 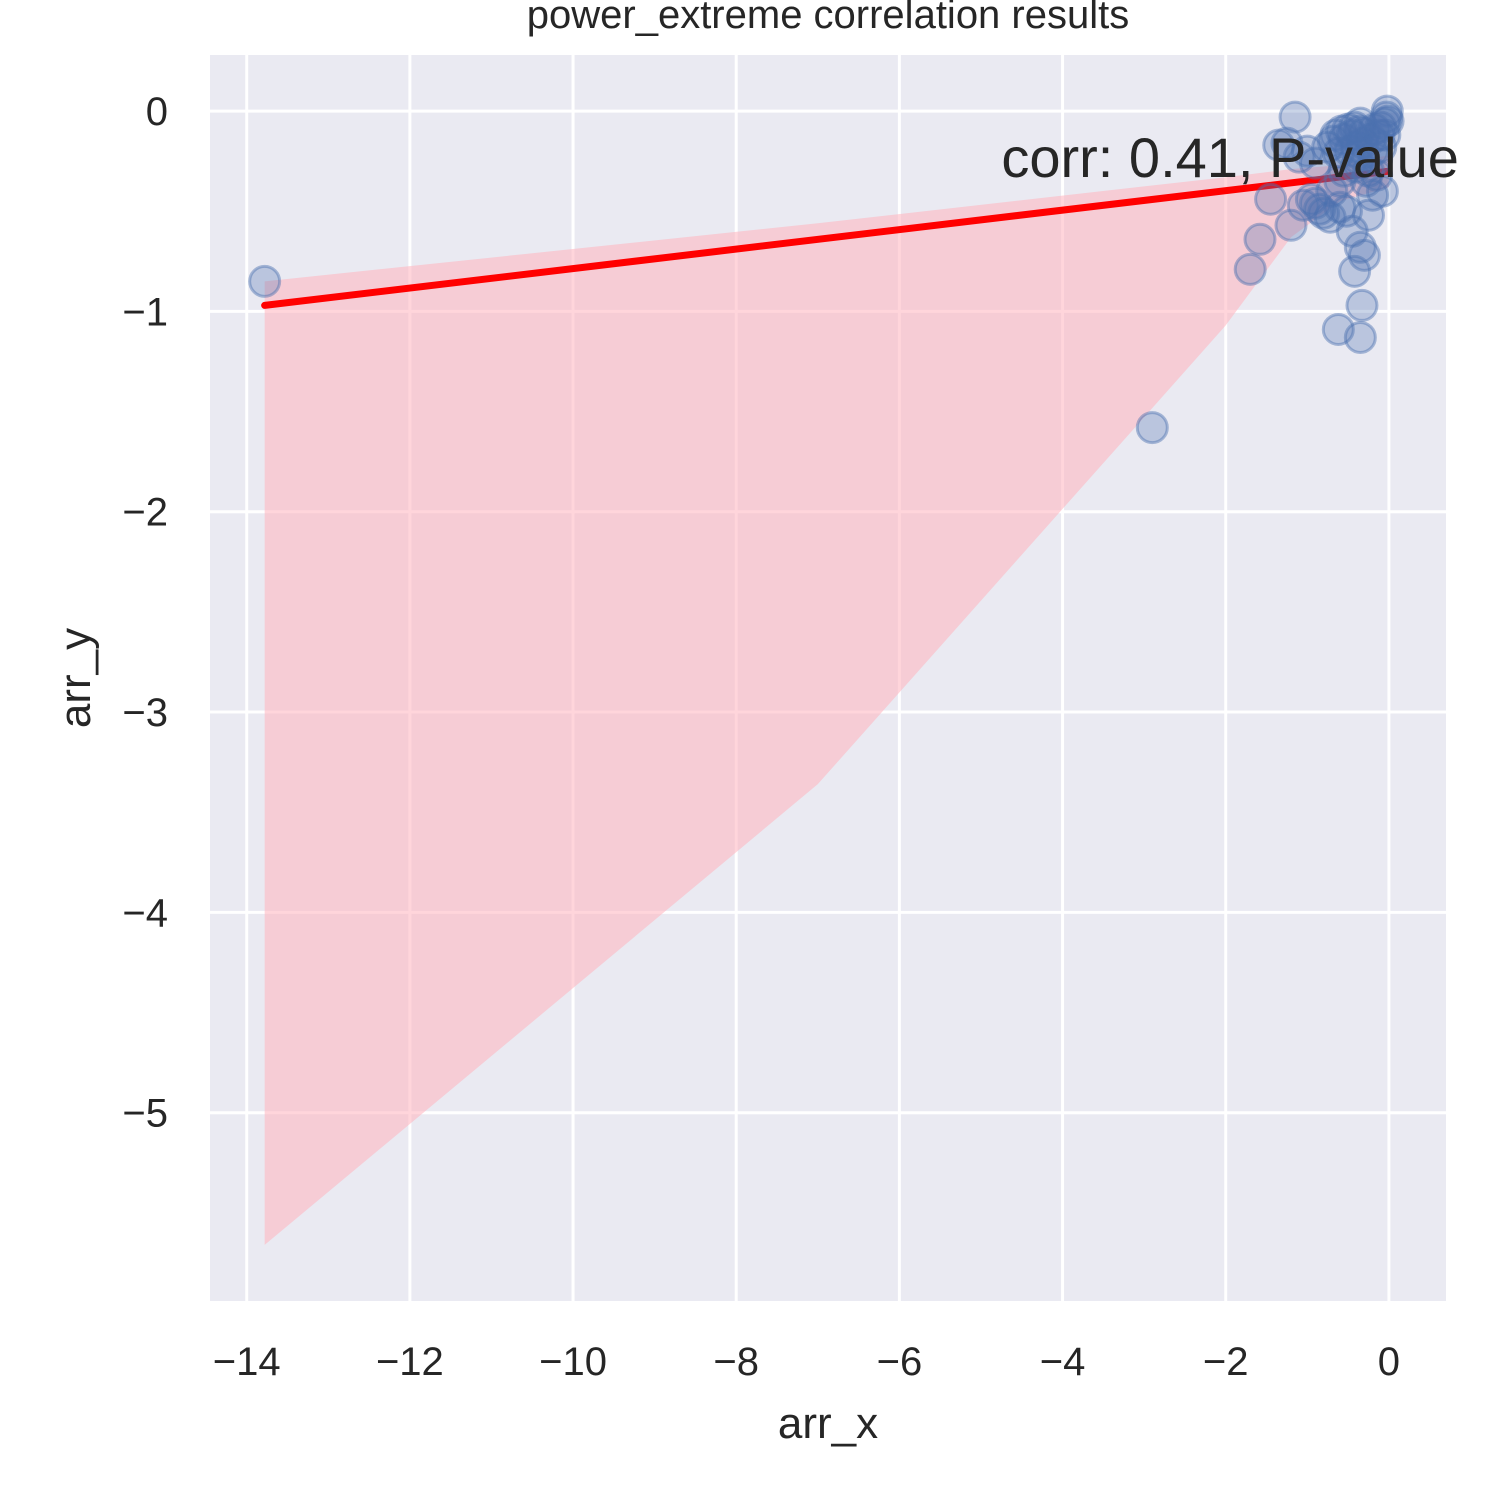 What do you see at coordinates (1063, 1362) in the screenshot?
I see `x-tick-label: −4` at bounding box center [1063, 1362].